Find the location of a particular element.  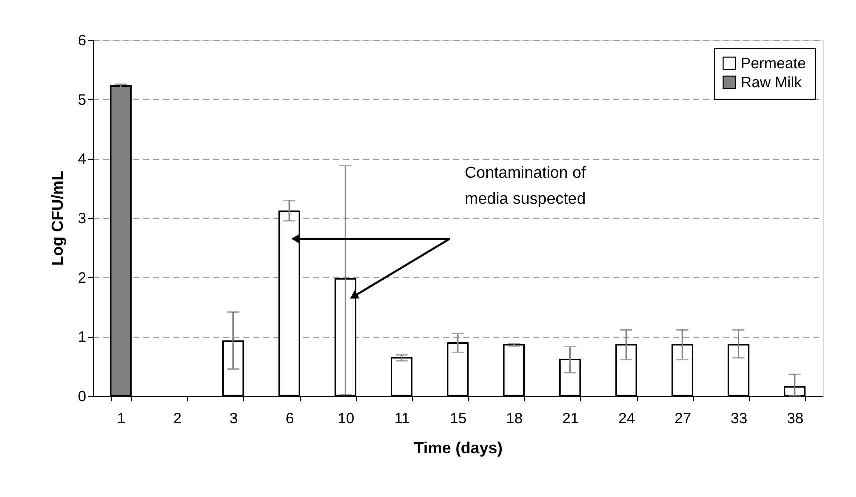

x-tick-label: 11 is located at coordinates (402, 419).